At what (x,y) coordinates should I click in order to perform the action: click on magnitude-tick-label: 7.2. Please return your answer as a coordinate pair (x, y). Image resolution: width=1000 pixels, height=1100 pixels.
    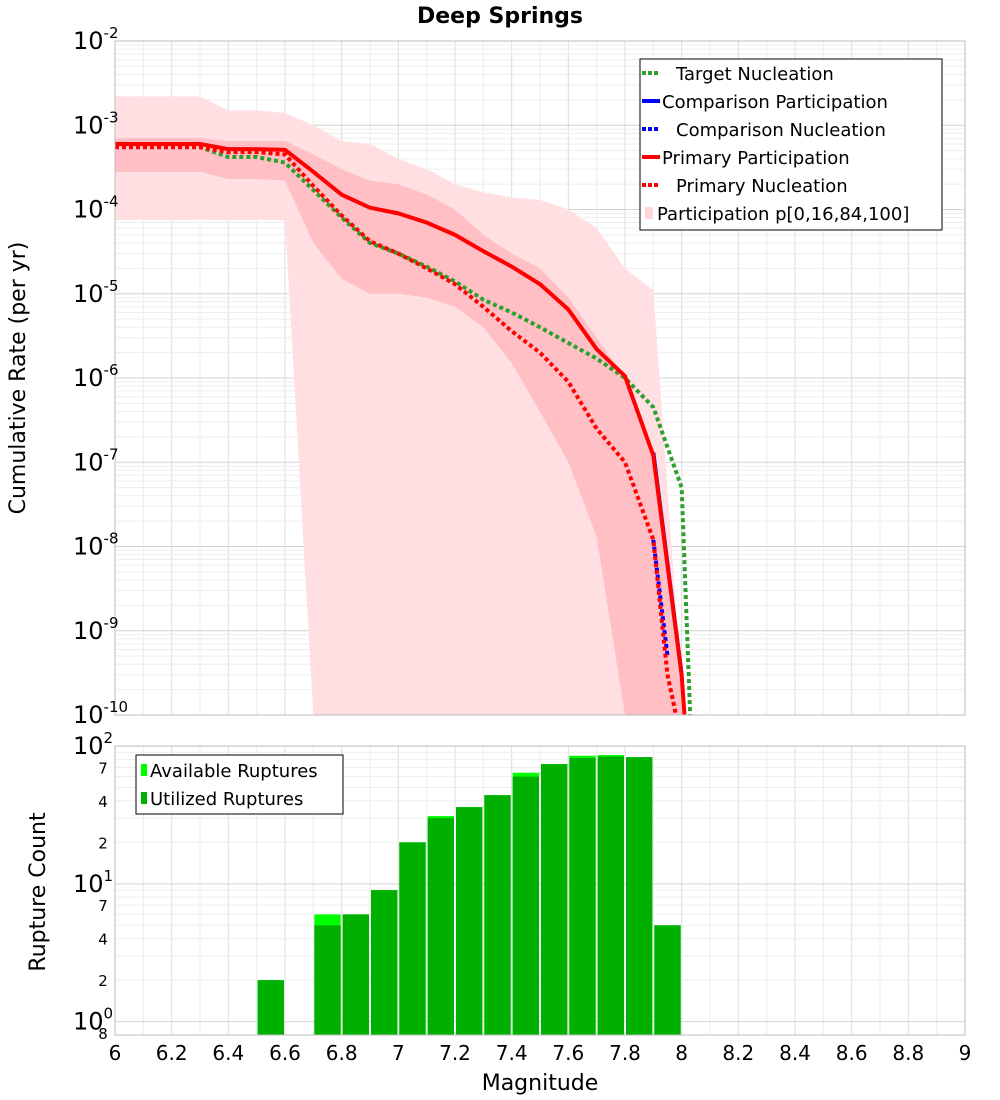
    Looking at the image, I should click on (455, 1053).